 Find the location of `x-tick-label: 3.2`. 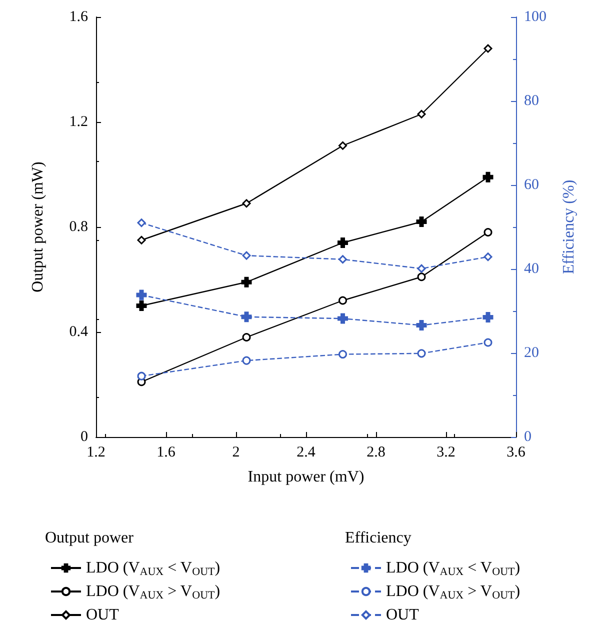

x-tick-label: 3.2 is located at coordinates (446, 452).